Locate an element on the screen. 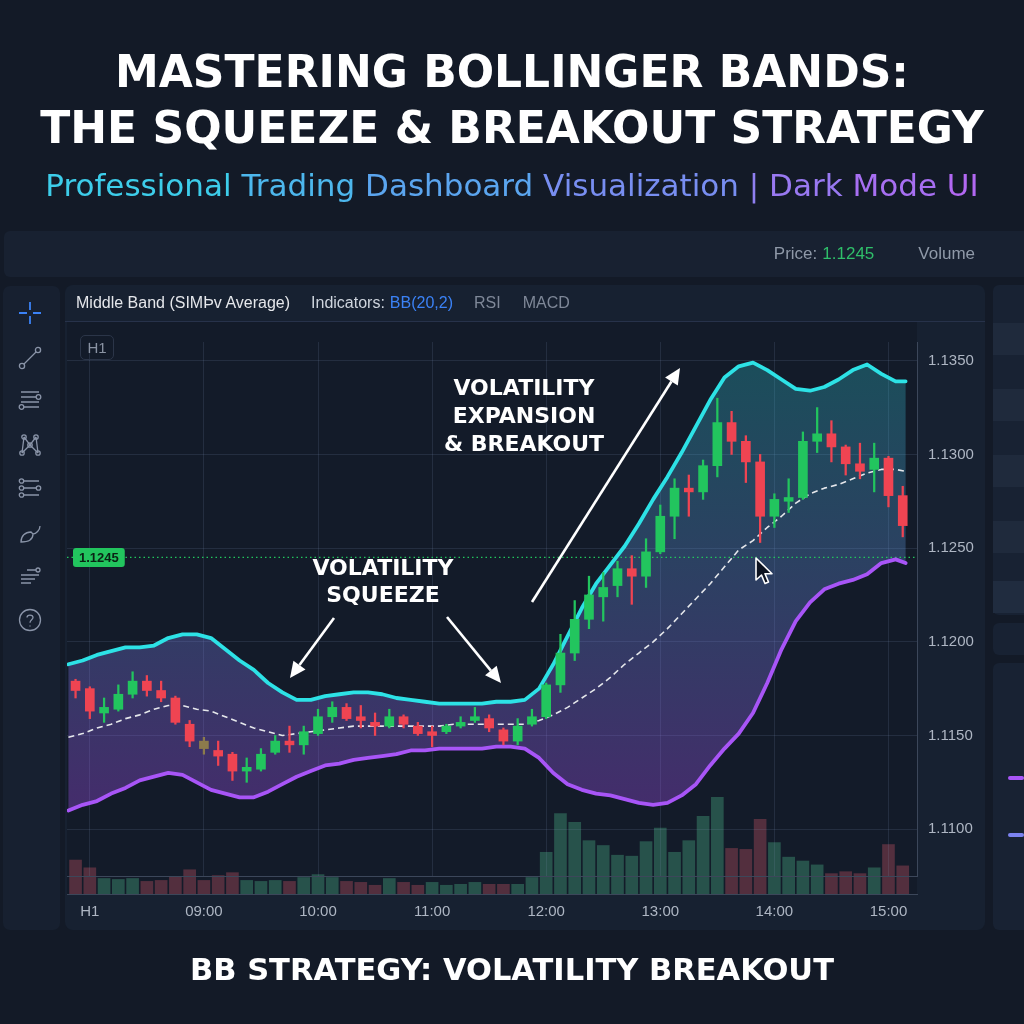 Image resolution: width=1024 pixels, height=1024 pixels. text: Price: is located at coordinates (795, 254).